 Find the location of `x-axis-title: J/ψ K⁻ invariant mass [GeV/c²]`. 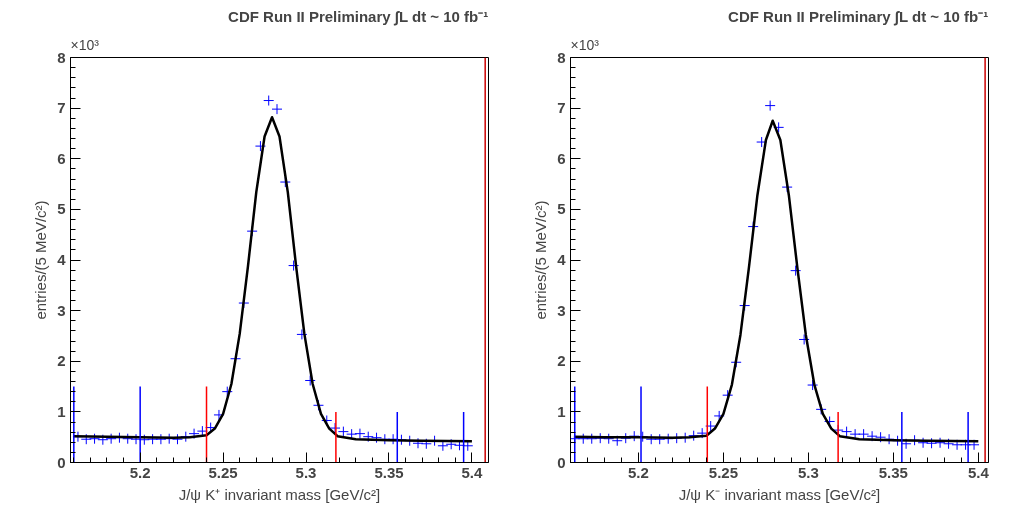

x-axis-title: J/ψ K⁻ invariant mass [GeV/c²] is located at coordinates (779, 494).